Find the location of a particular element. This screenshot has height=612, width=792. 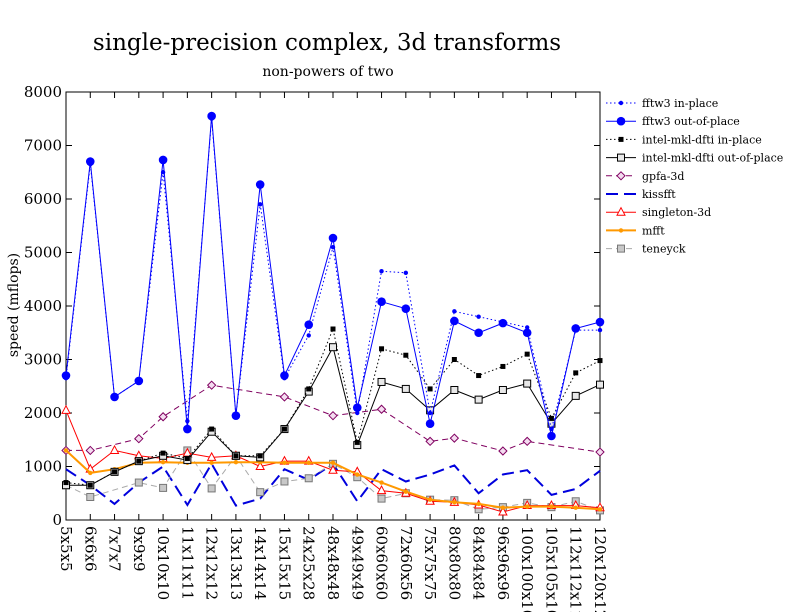

x-tick-label: 75x75x75 is located at coordinates (430, 563).